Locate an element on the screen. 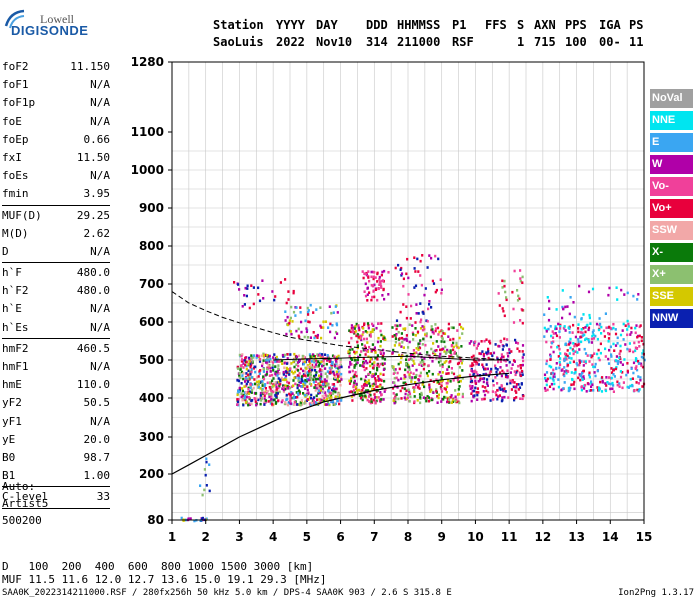 The width and height of the screenshot is (700, 600). param-label: D is located at coordinates (5, 251).